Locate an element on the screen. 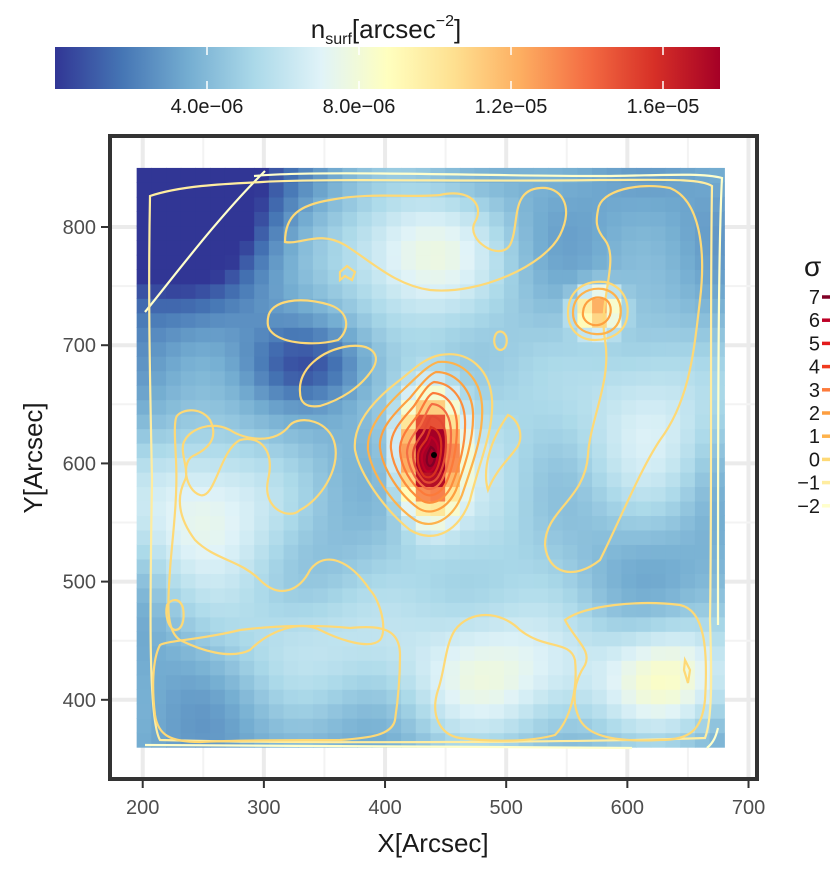  y-axis: 400 500 600 700 800 is located at coordinates (85, 464).